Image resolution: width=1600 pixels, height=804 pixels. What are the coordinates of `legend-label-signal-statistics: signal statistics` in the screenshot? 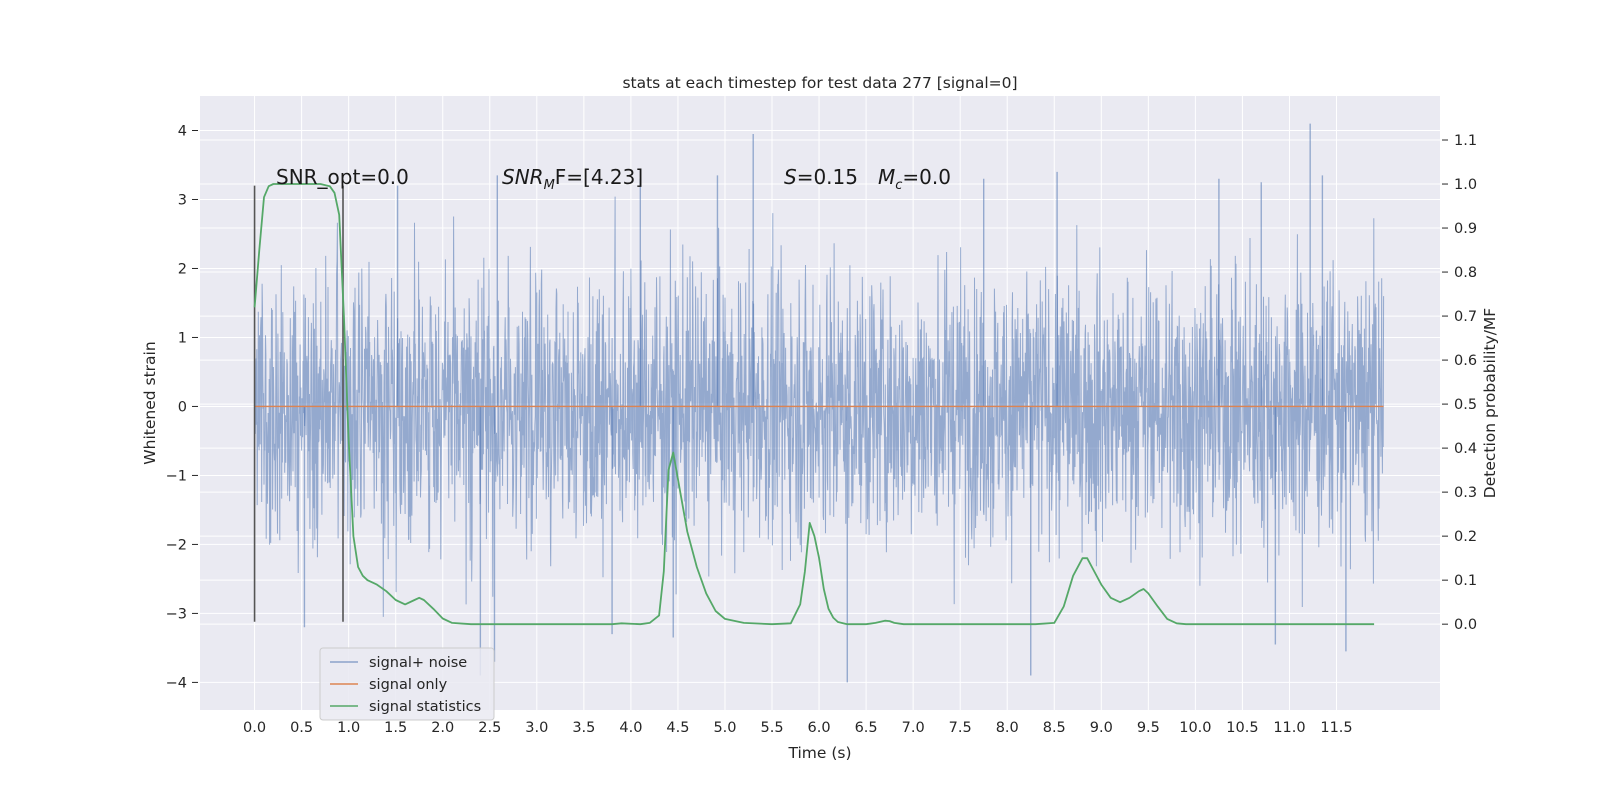 It's located at (425, 707).